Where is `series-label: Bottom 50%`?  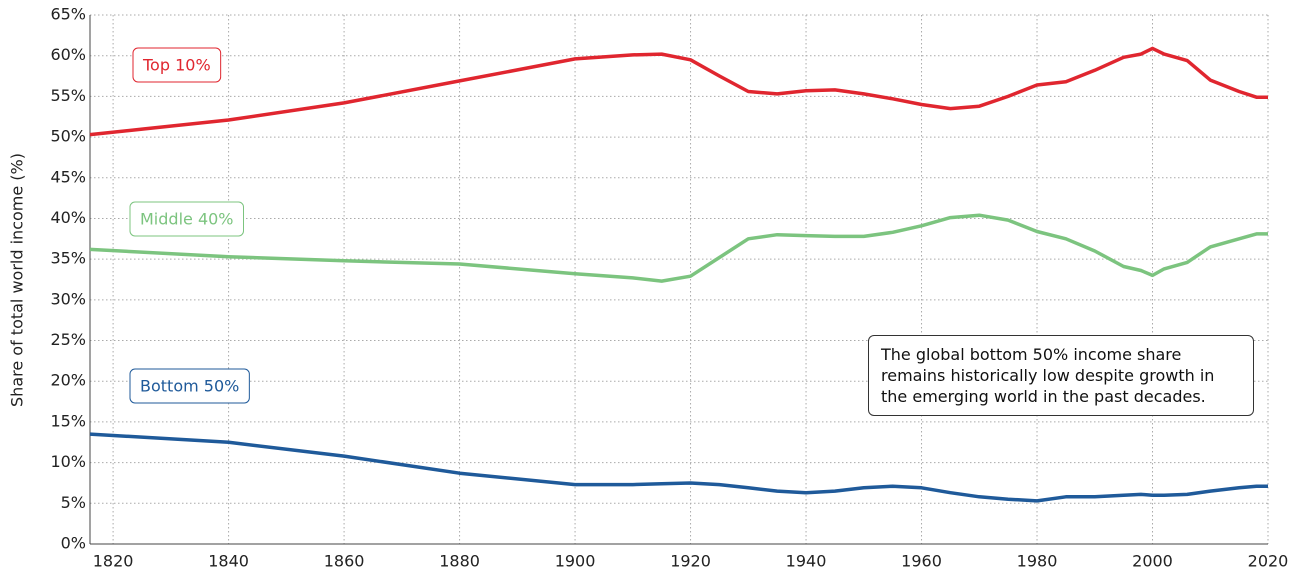 series-label: Bottom 50% is located at coordinates (189, 386).